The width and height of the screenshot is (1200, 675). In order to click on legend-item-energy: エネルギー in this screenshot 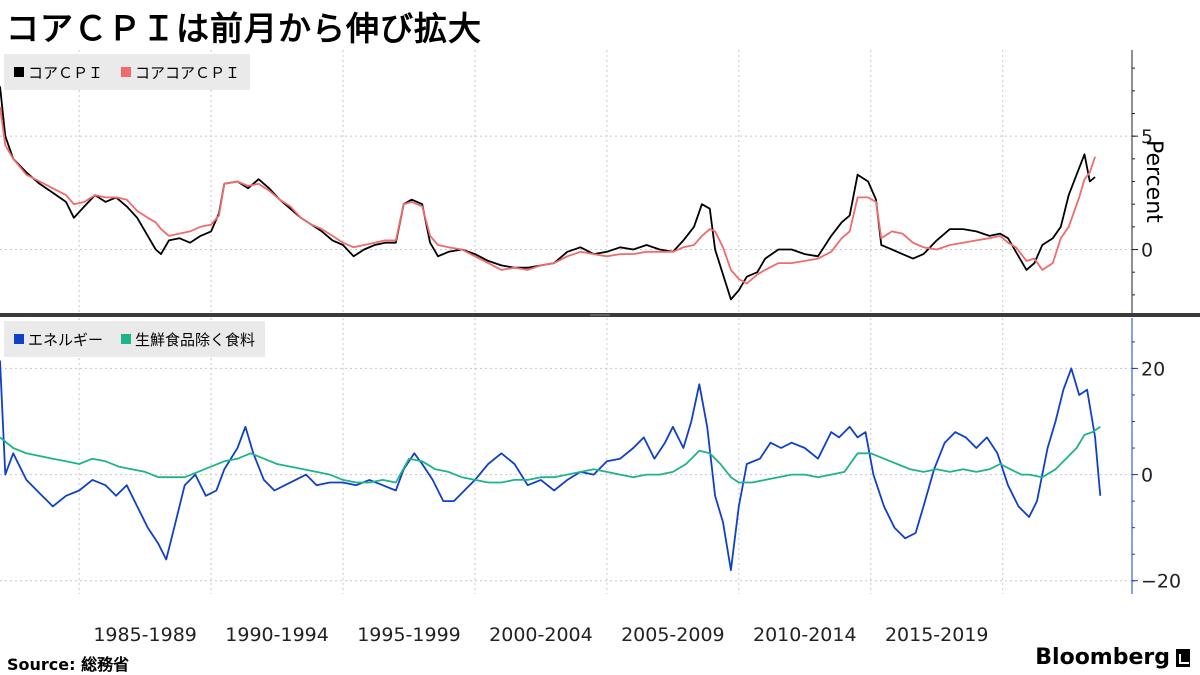, I will do `click(58, 339)`.